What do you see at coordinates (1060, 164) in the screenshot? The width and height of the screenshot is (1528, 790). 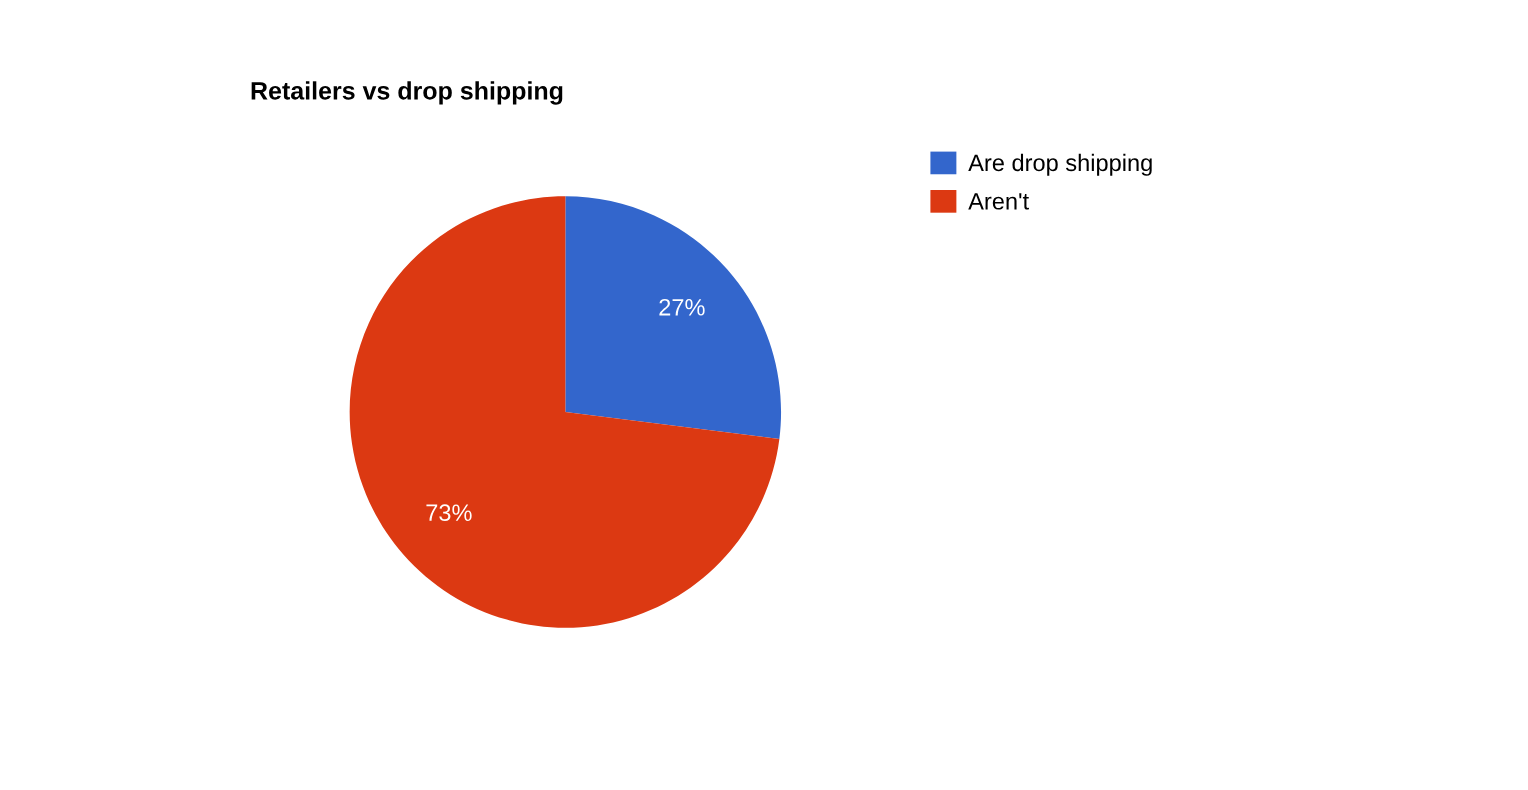 I see `legend-label: Are drop shipping` at bounding box center [1060, 164].